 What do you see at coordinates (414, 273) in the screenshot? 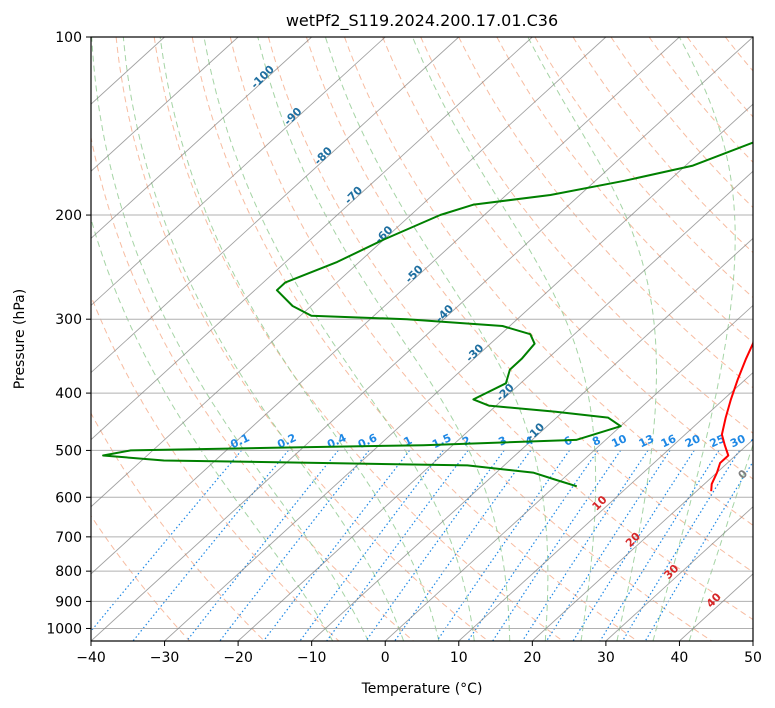
I see `isotherm-label: -50` at bounding box center [414, 273].